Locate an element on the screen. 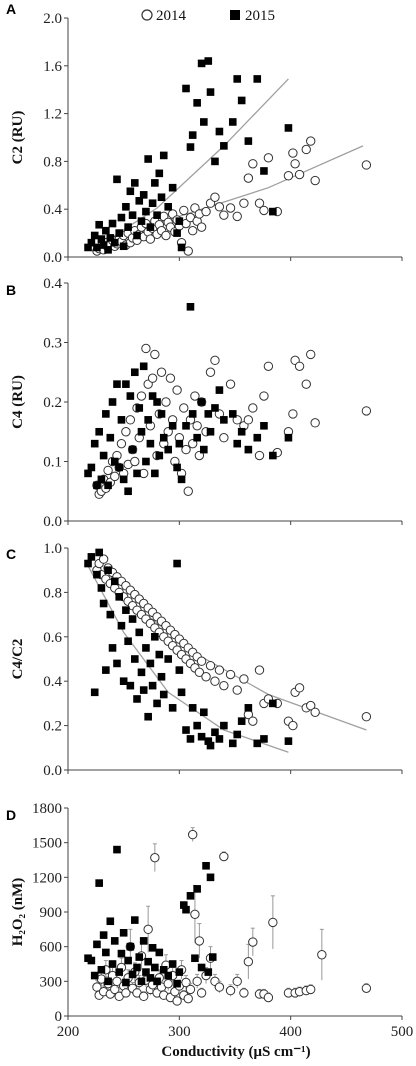 Image resolution: width=416 pixels, height=1066 pixels. y-axis-label: C4/C2 is located at coordinates (18, 659).